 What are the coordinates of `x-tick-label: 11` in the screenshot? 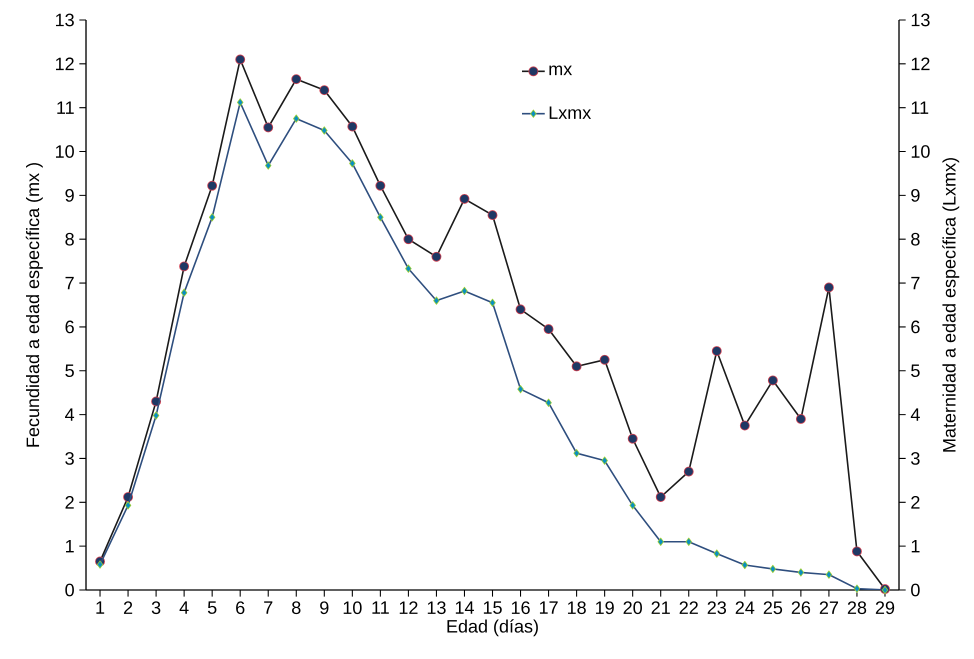 It's located at (380, 607).